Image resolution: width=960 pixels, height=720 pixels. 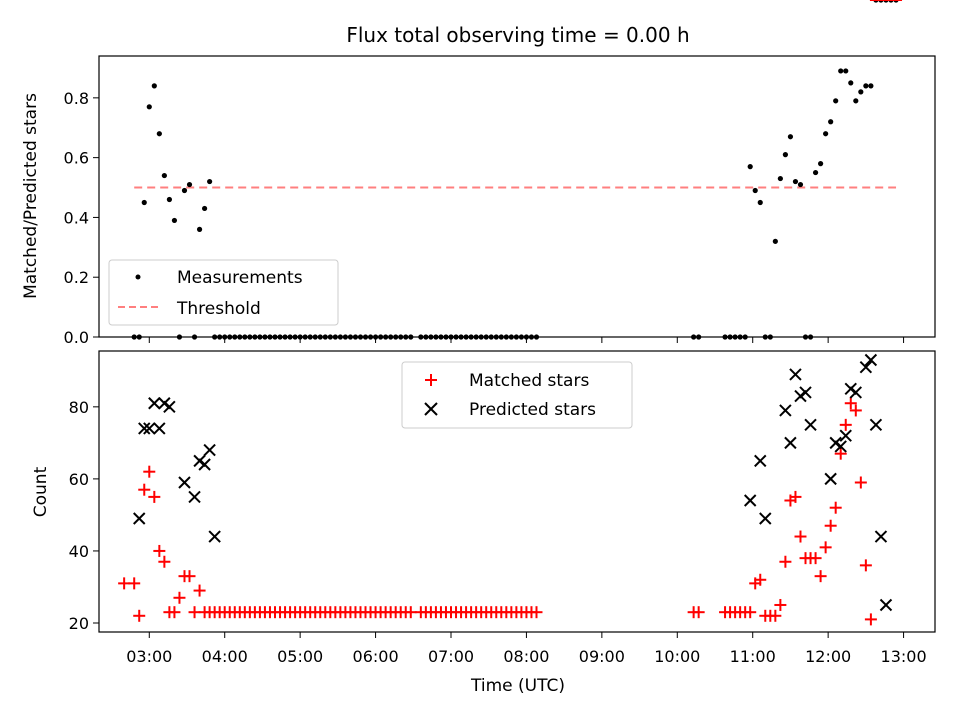 I want to click on y-tick-label: 60, so click(x=79, y=479).